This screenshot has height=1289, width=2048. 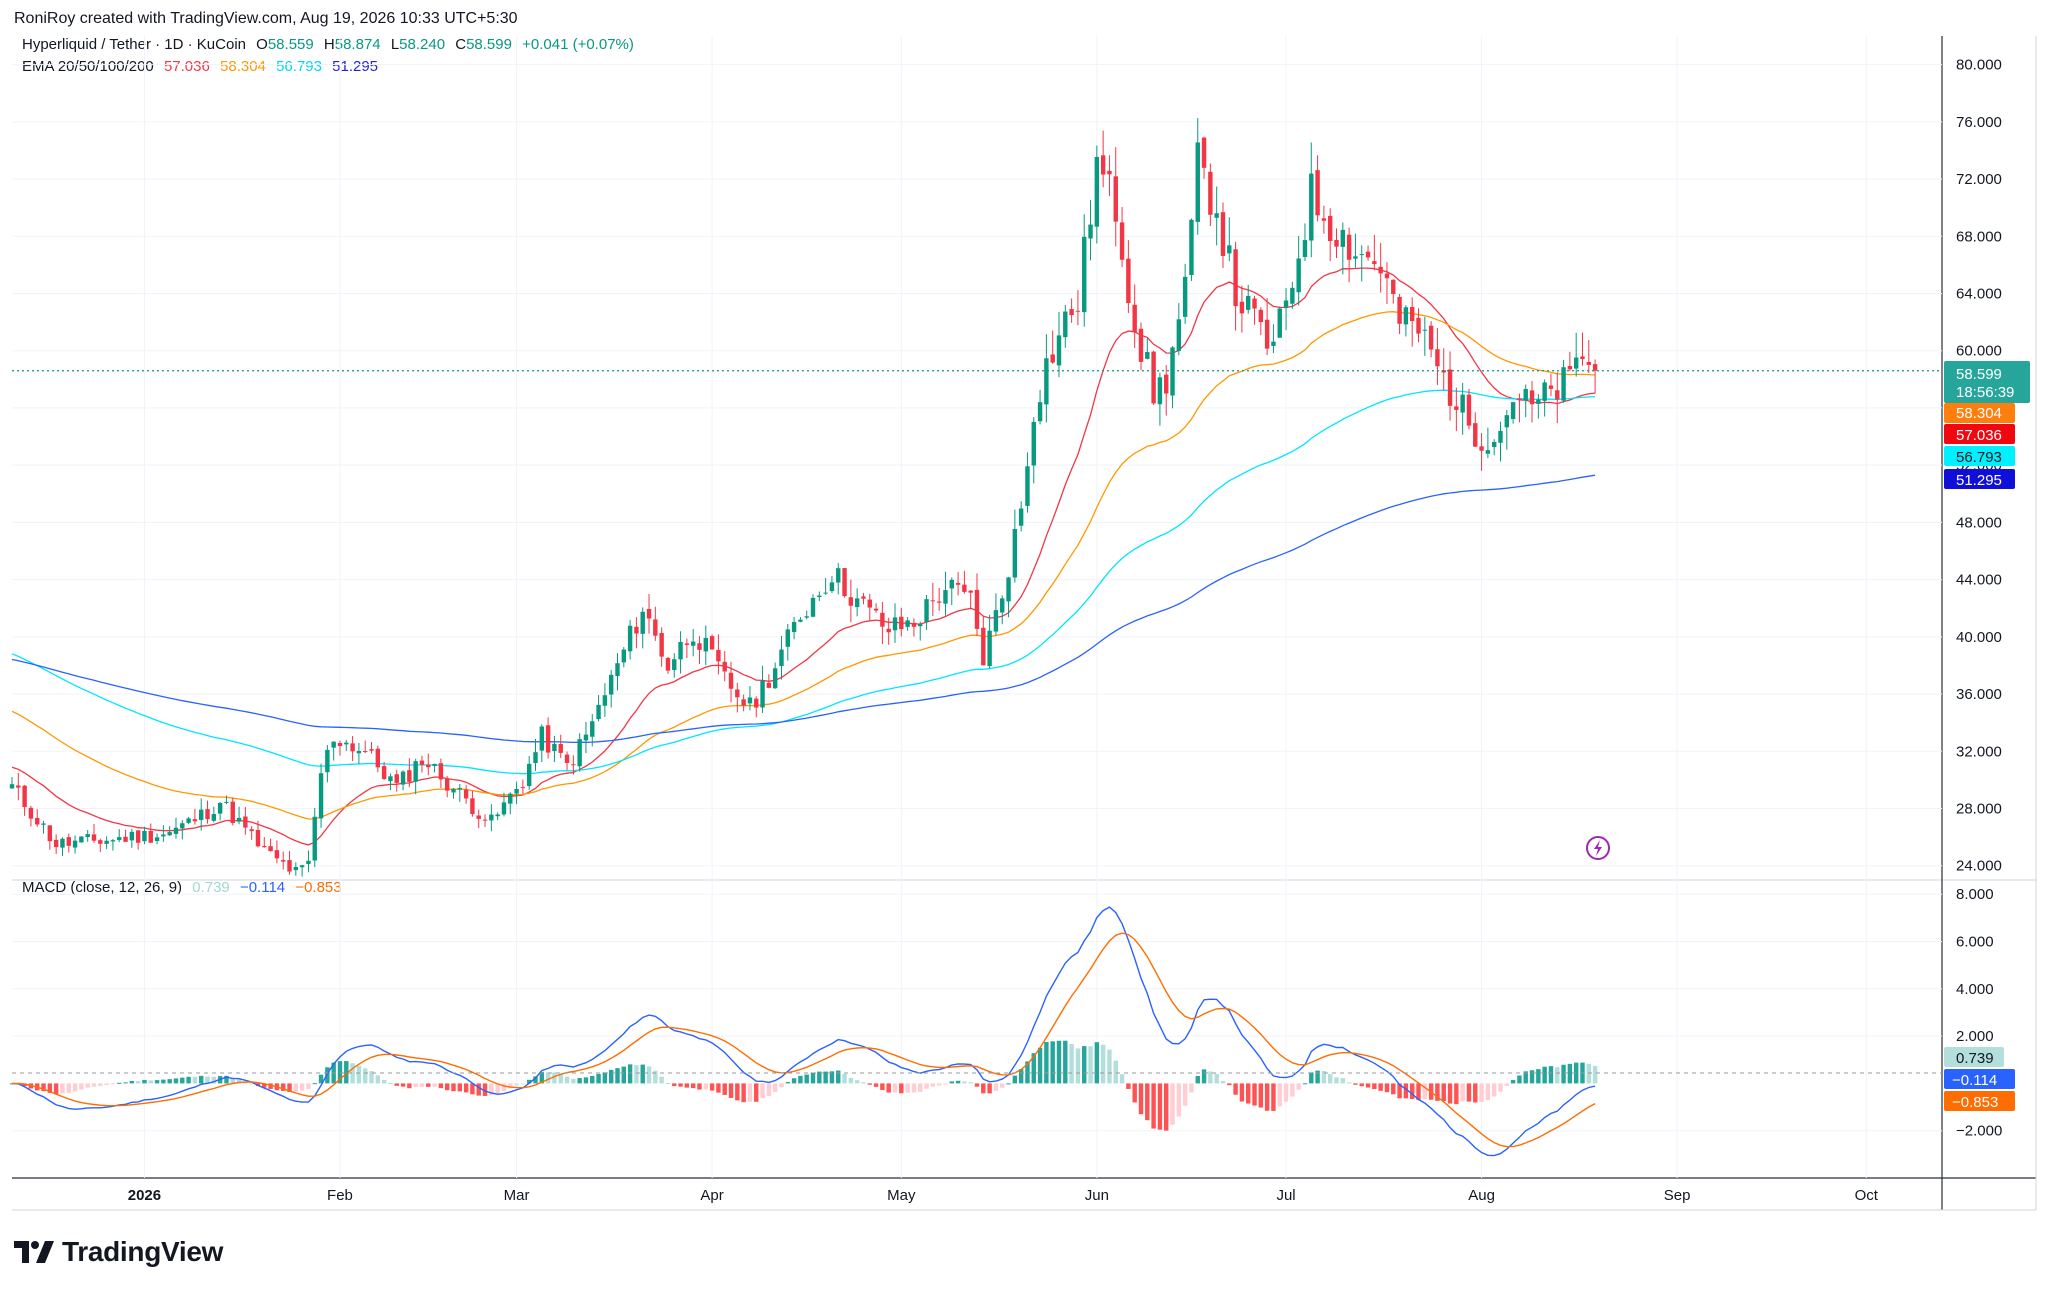 I want to click on ema50-price-tag: 58.304, so click(x=1979, y=413).